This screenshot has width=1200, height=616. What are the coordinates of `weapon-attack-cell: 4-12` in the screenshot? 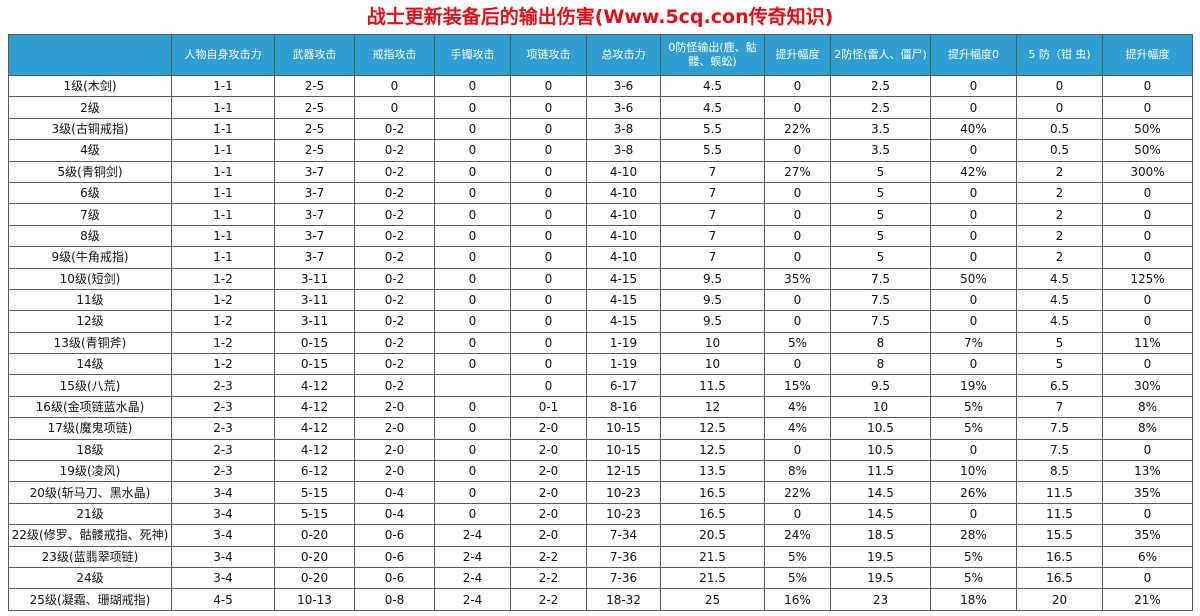 It's located at (314, 450).